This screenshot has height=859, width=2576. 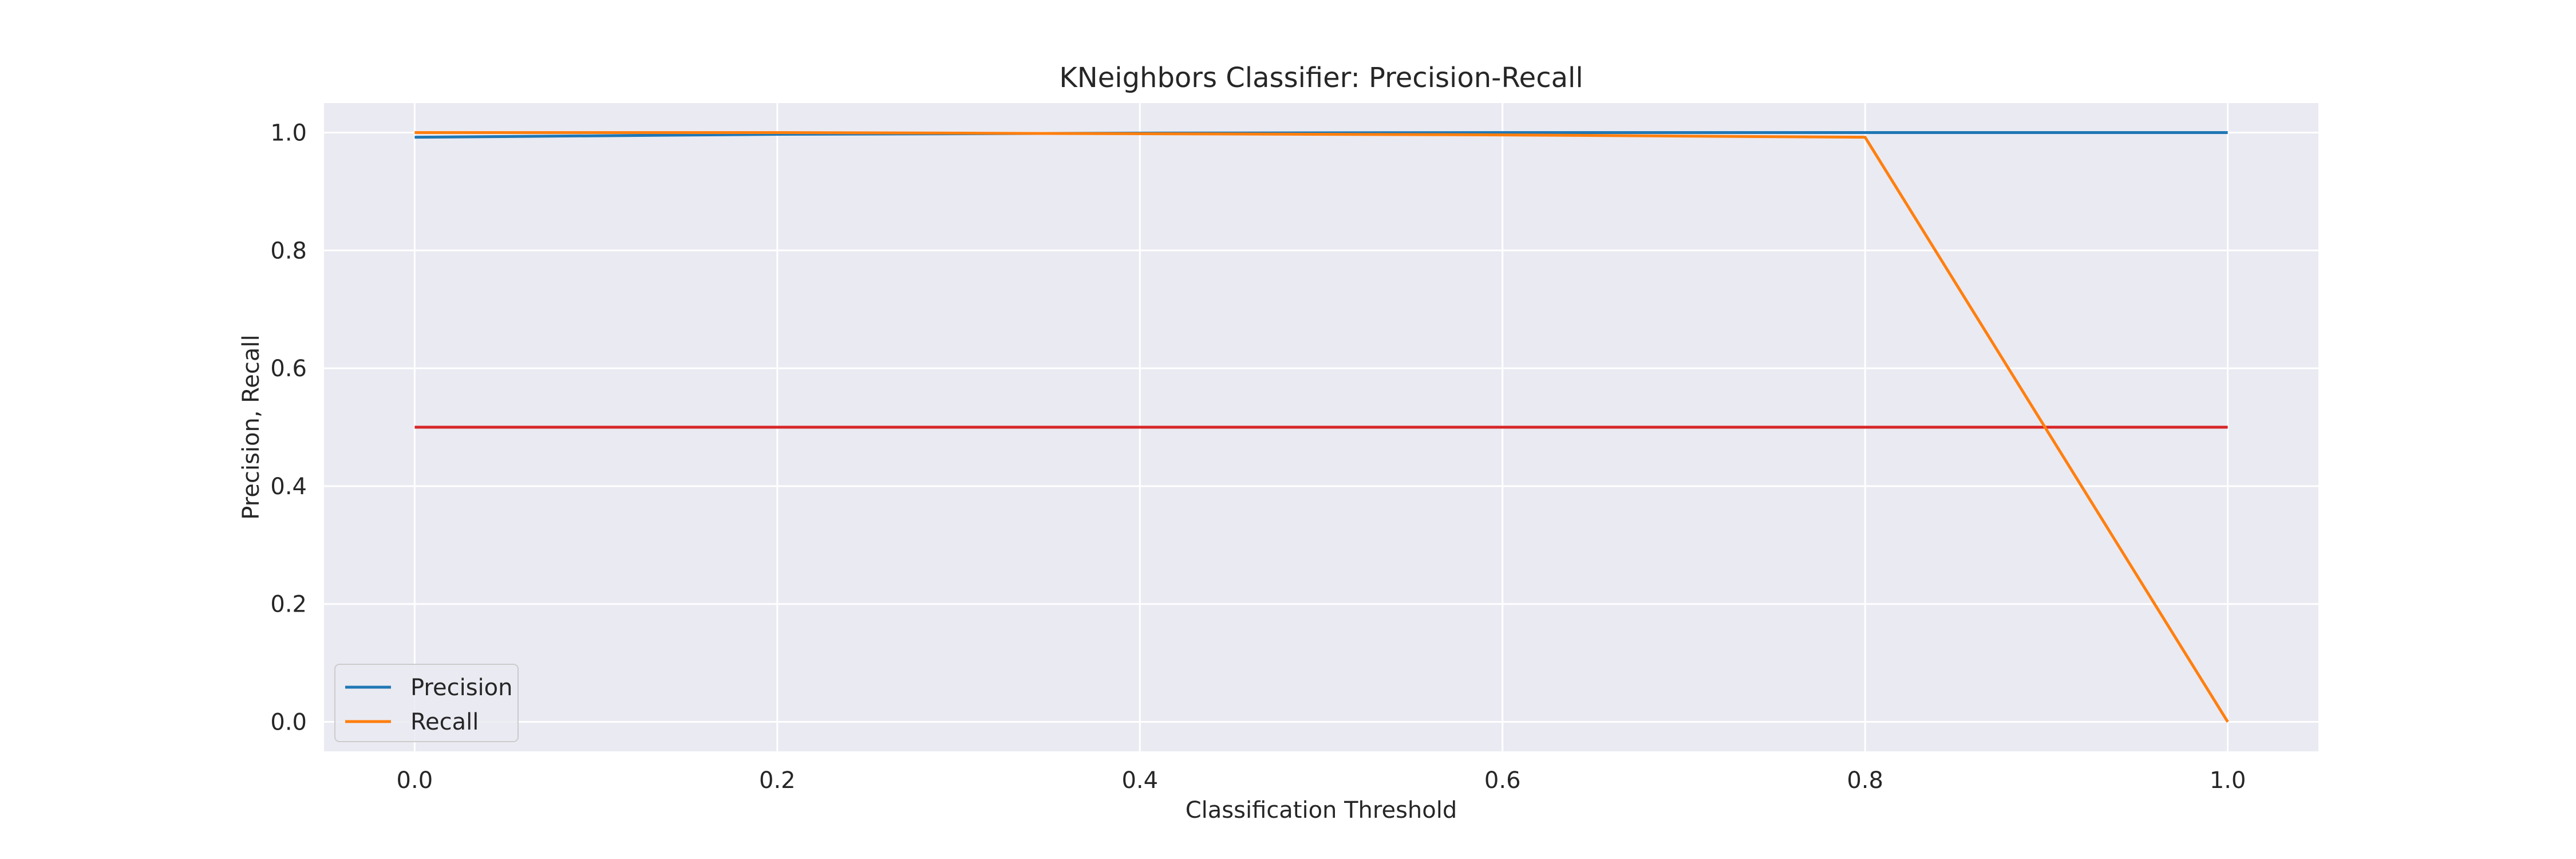 What do you see at coordinates (288, 251) in the screenshot?
I see `y-tick-label: 0.8` at bounding box center [288, 251].